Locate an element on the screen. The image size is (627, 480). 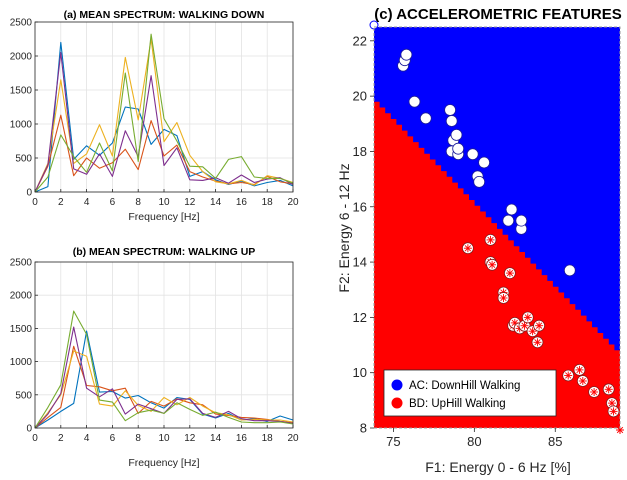
panel-a-series is located at coordinates (164, 113).